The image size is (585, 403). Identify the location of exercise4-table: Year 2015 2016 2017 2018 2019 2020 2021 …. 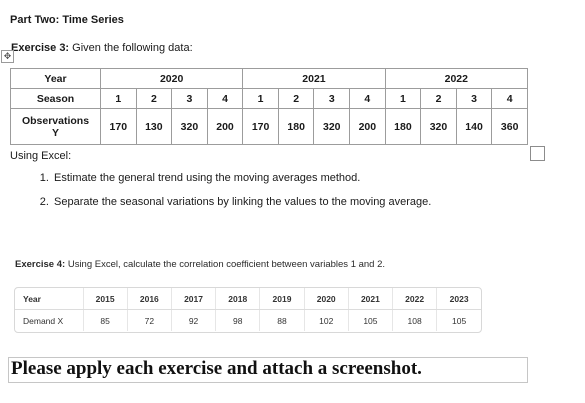
(248, 309).